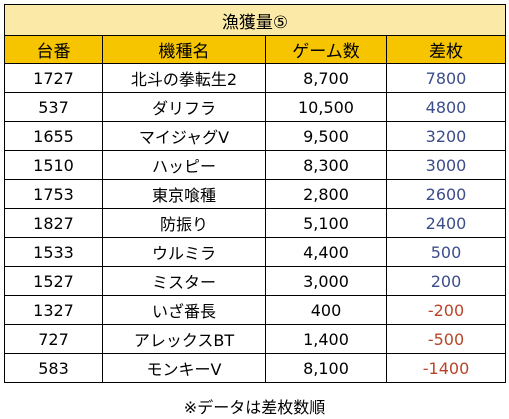  Describe the element at coordinates (446, 165) in the screenshot. I see `cell-coin-difference: 3000` at that location.